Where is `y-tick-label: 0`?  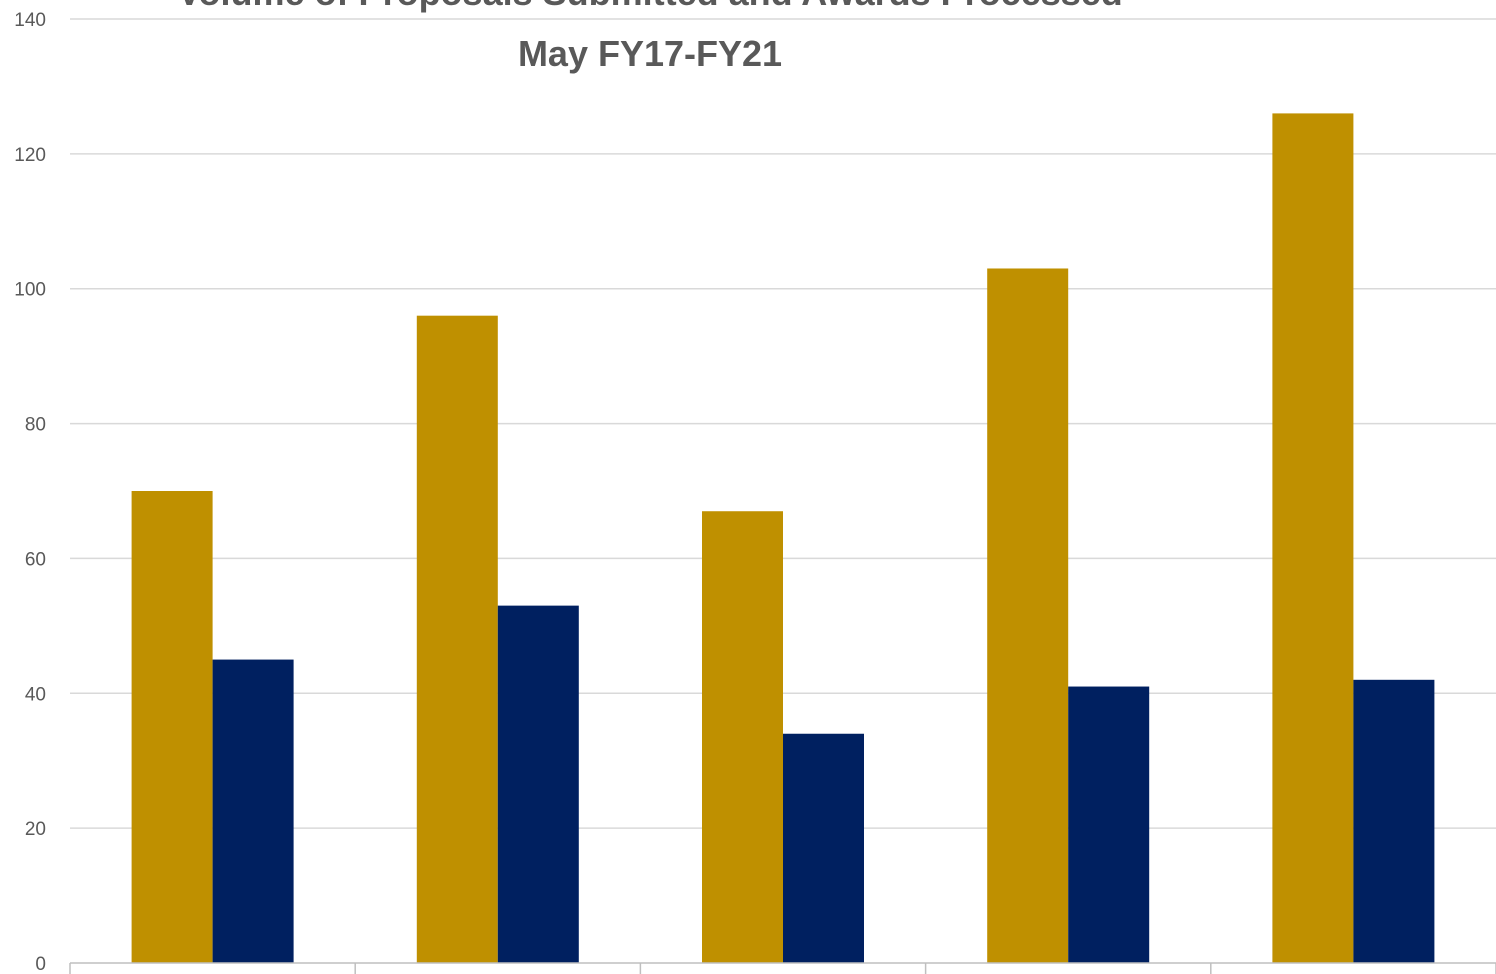
y-tick-label: 0 is located at coordinates (40, 964).